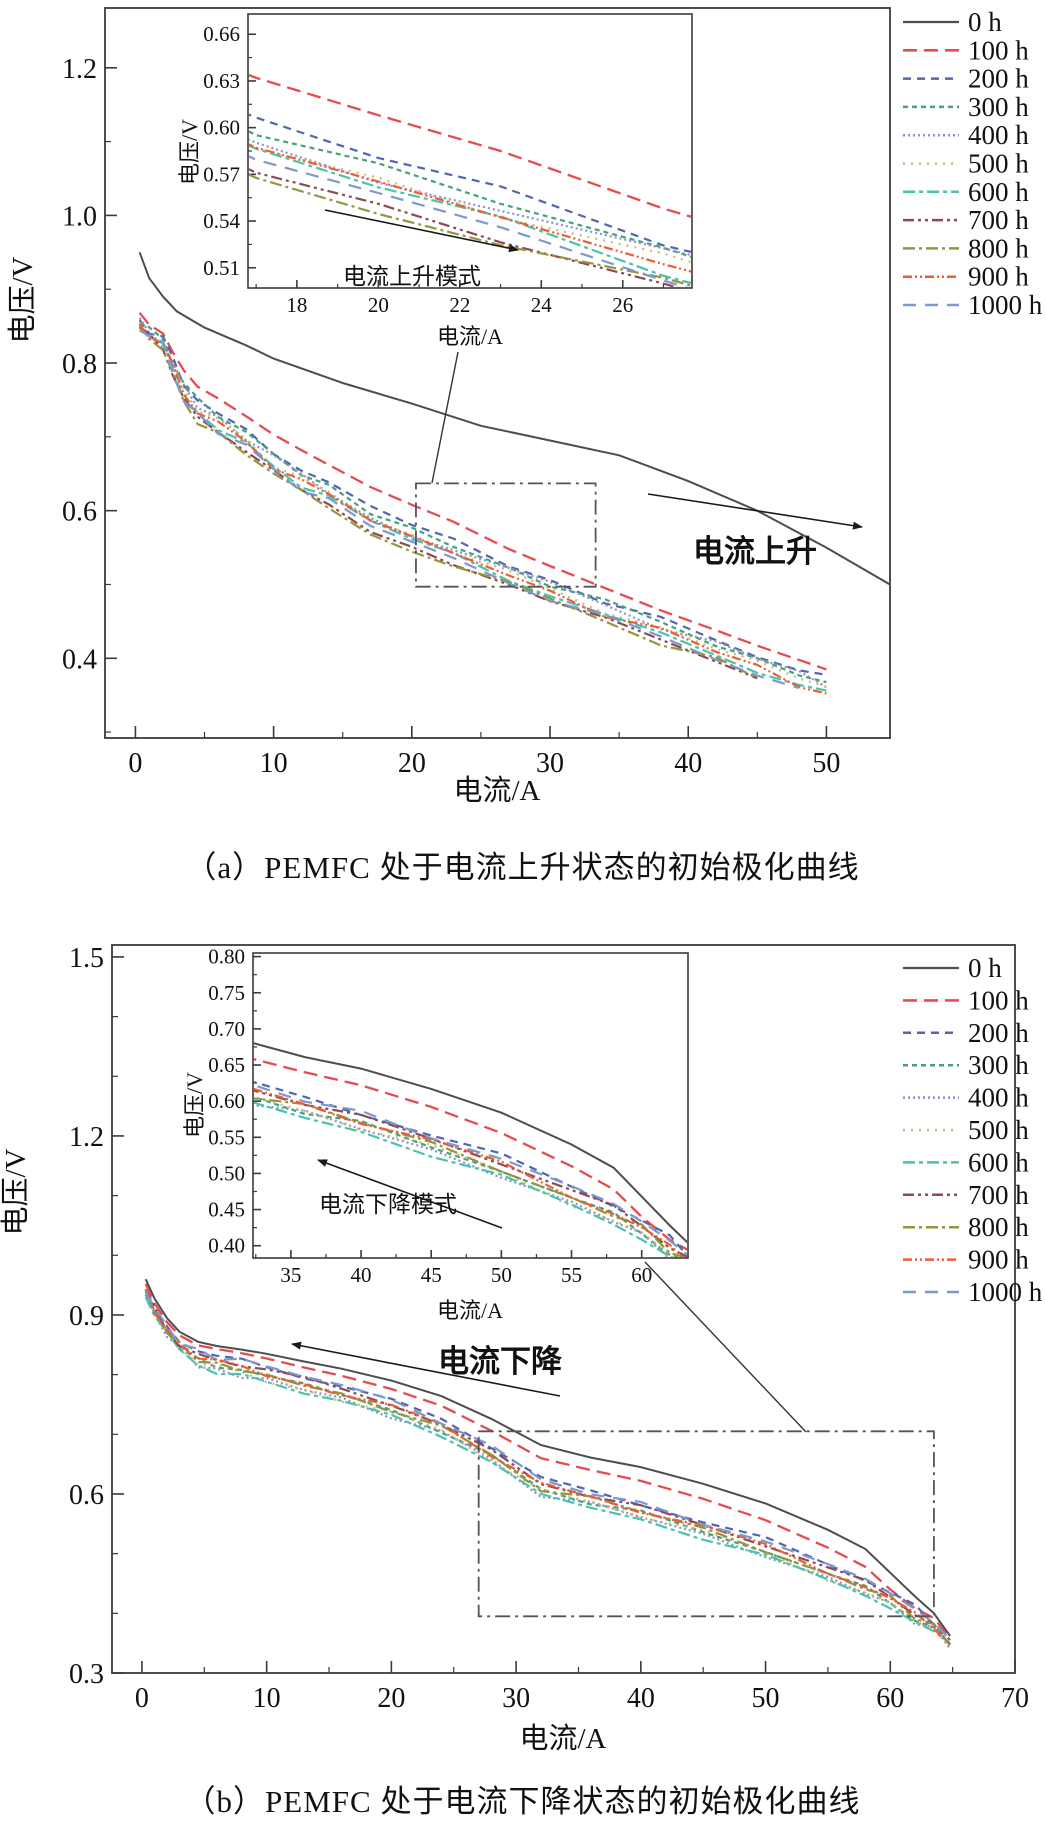  What do you see at coordinates (470, 336) in the screenshot?
I see `inset-x-axis-label: 电流/A` at bounding box center [470, 336].